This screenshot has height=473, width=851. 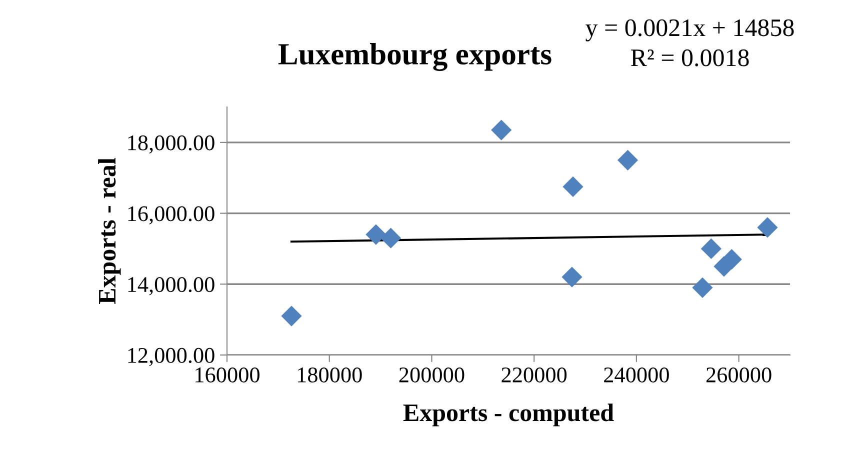 I want to click on y-tick-label: 12,000.00, so click(x=171, y=357).